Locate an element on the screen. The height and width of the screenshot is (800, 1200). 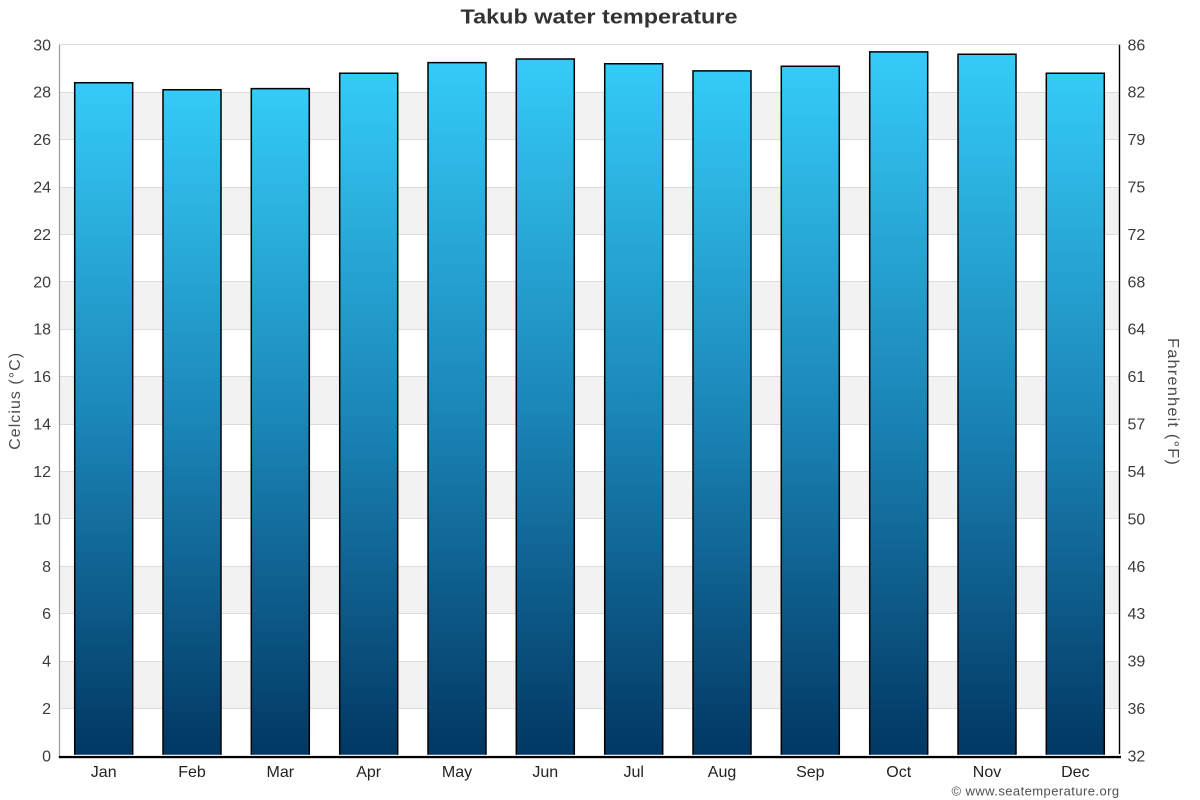
svg-text: 8 is located at coordinates (46, 567).